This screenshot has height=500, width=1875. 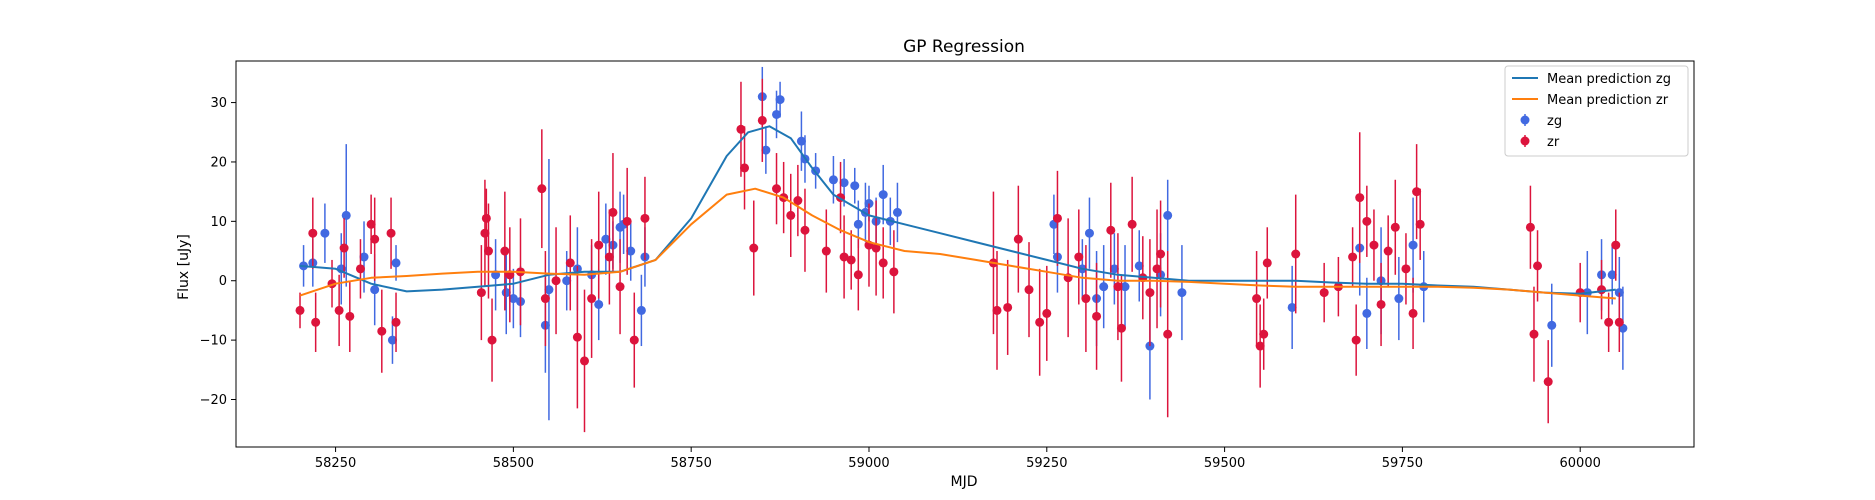 What do you see at coordinates (1525, 120) in the screenshot?
I see `legend-swatch-zg-marker` at bounding box center [1525, 120].